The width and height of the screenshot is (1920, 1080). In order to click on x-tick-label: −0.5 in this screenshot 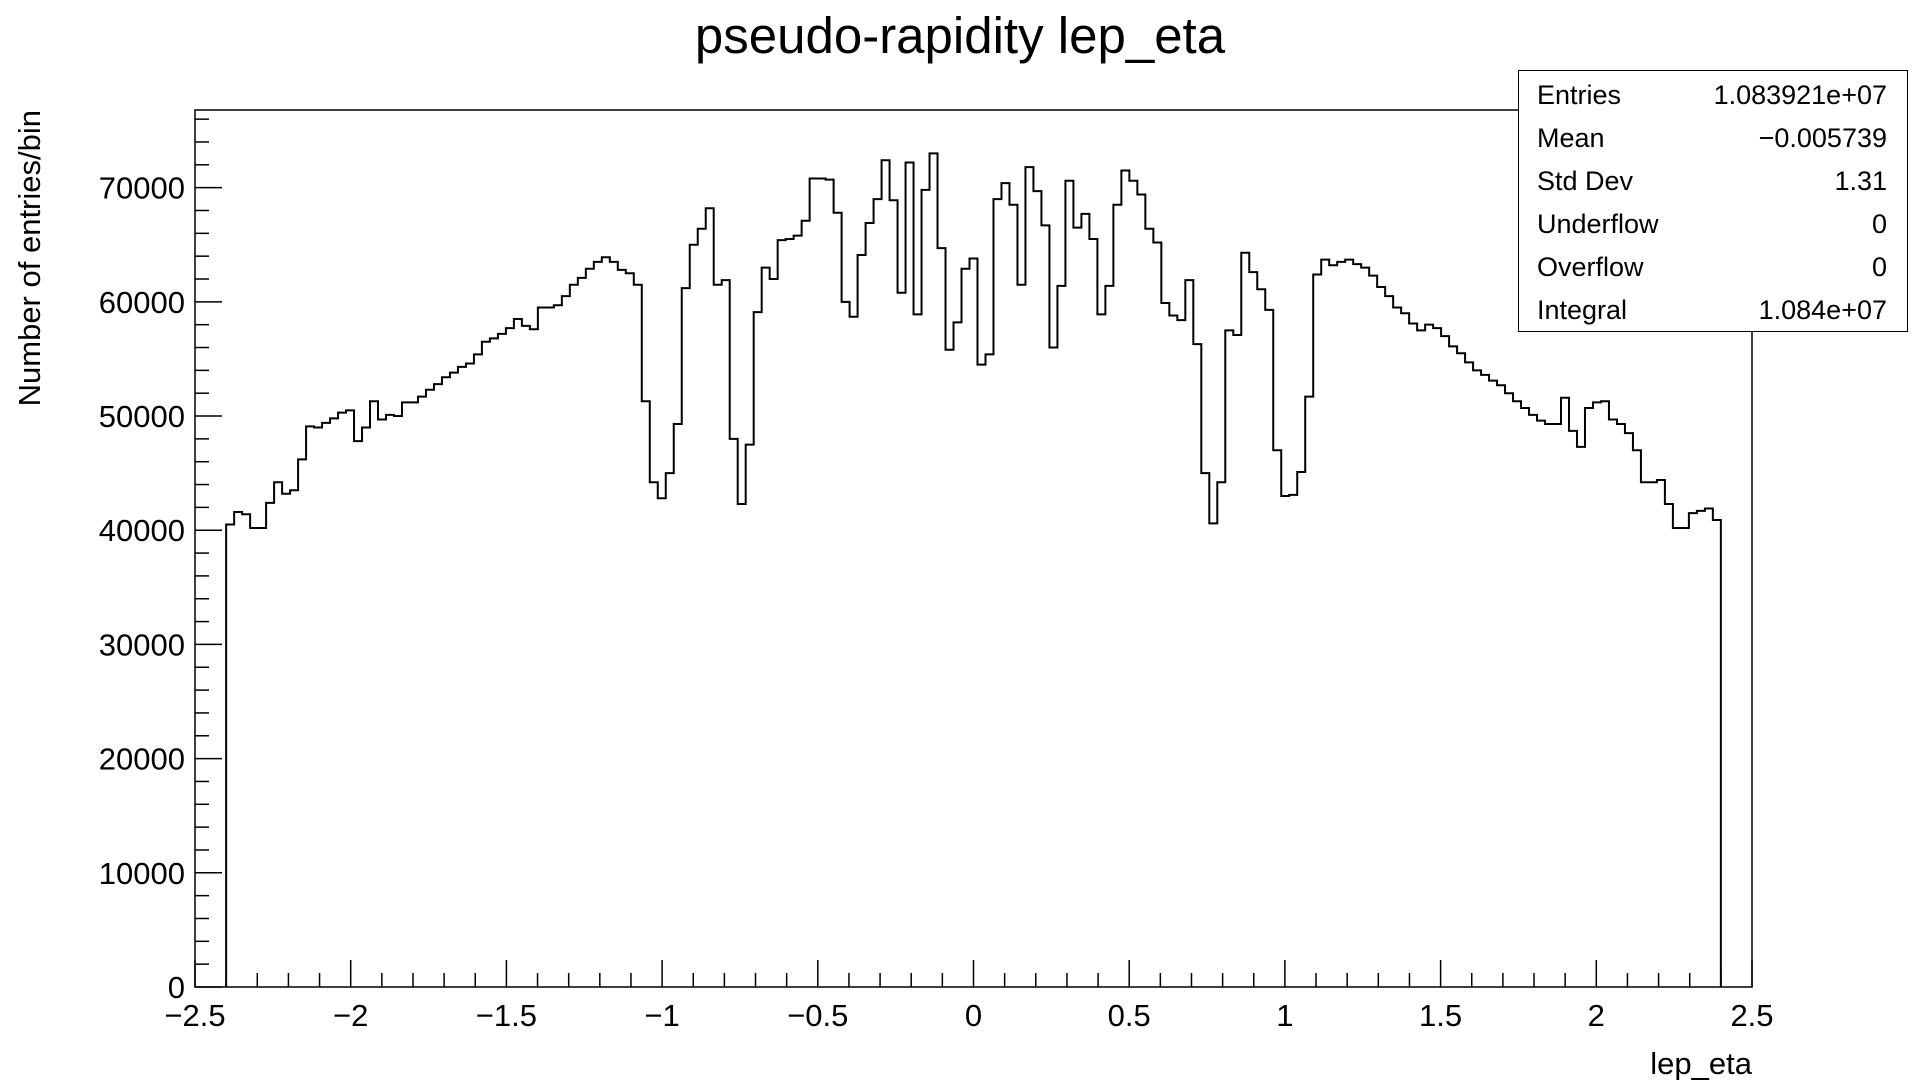, I will do `click(817, 1015)`.